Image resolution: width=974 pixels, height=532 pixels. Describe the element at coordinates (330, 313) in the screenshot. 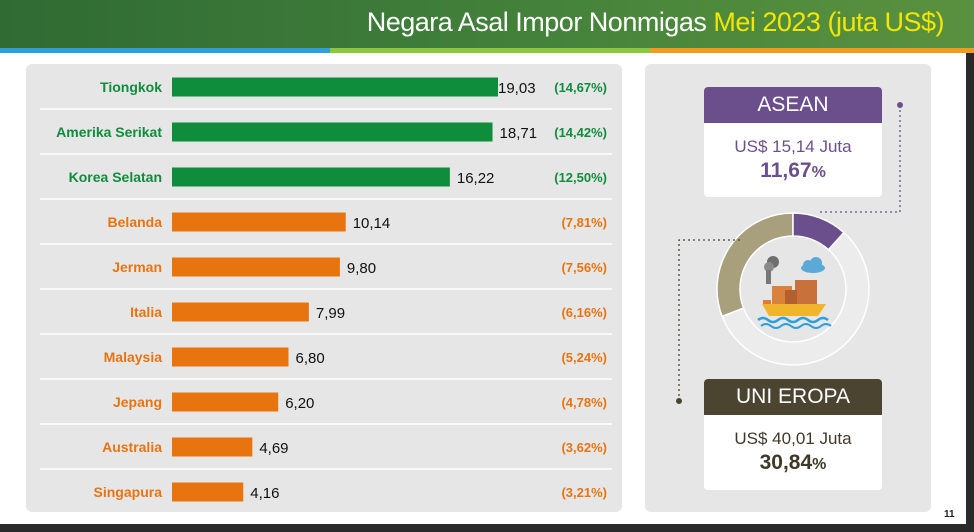

I see `value-label: 7,99` at that location.